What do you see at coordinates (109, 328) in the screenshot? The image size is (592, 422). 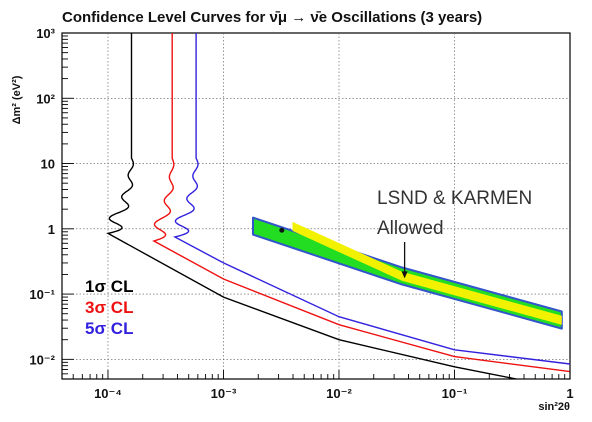 I see `legend-entry: 5σ CL` at bounding box center [109, 328].